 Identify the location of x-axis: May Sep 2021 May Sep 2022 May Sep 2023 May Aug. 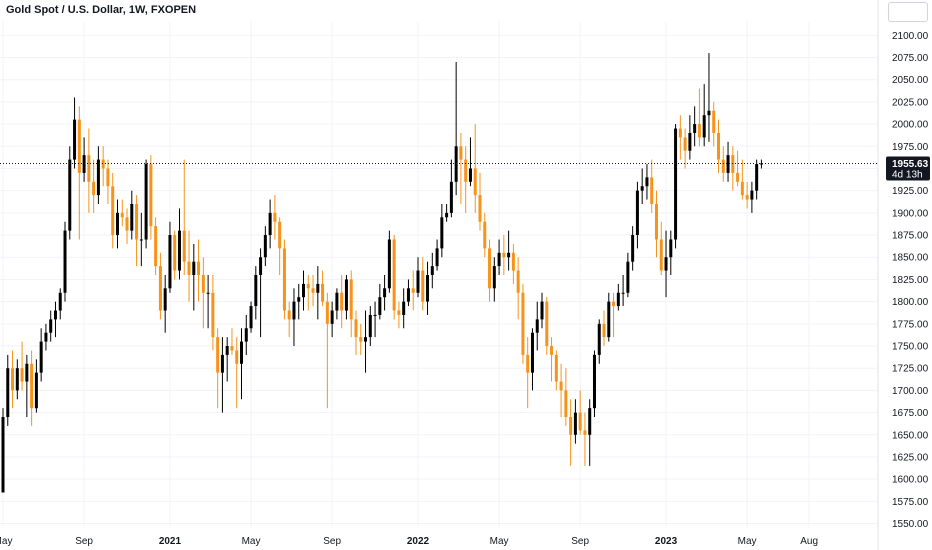
(409, 541).